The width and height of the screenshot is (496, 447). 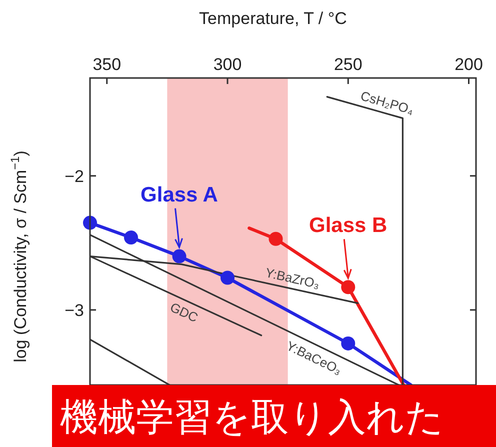 I want to click on x-tick-label: 200, so click(x=468, y=64).